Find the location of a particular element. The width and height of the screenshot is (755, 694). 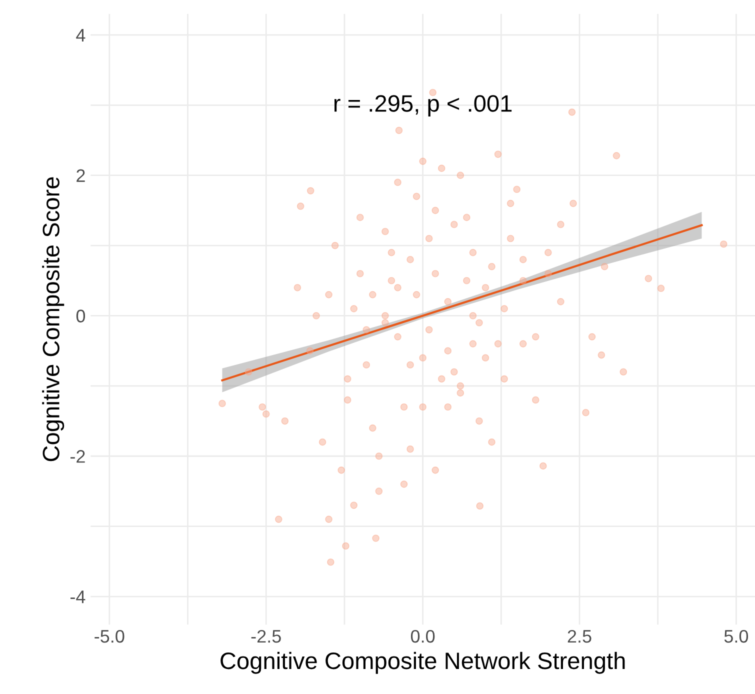

x-axis-title: Cognitive Composite Network Strength is located at coordinates (422, 663).